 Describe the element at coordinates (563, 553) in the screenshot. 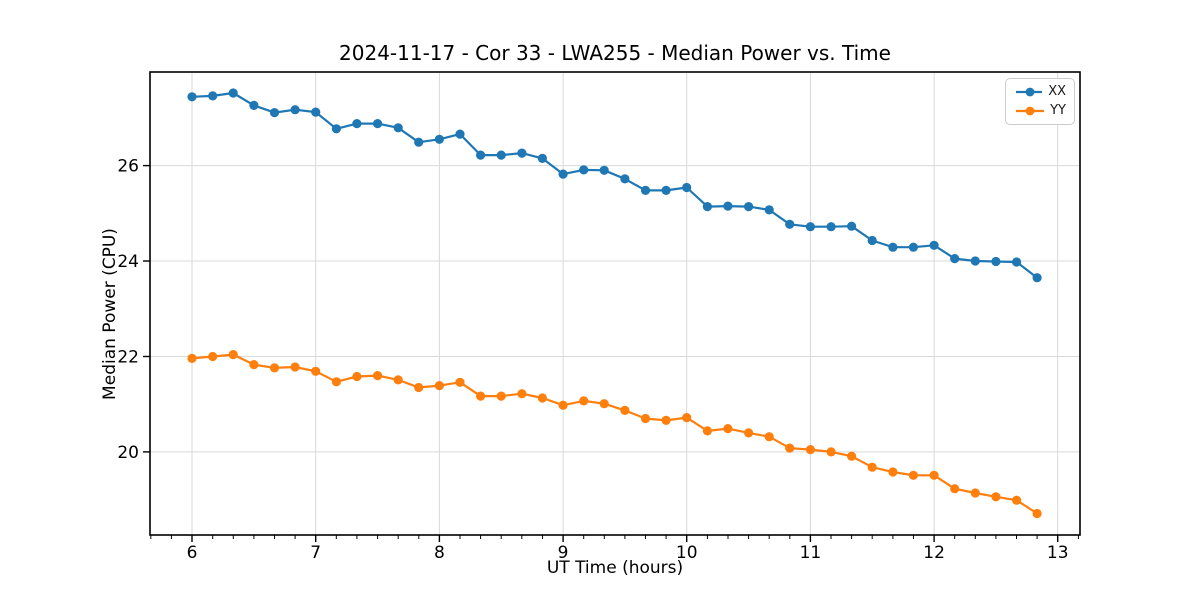

I see `x-tick-label: 9` at that location.